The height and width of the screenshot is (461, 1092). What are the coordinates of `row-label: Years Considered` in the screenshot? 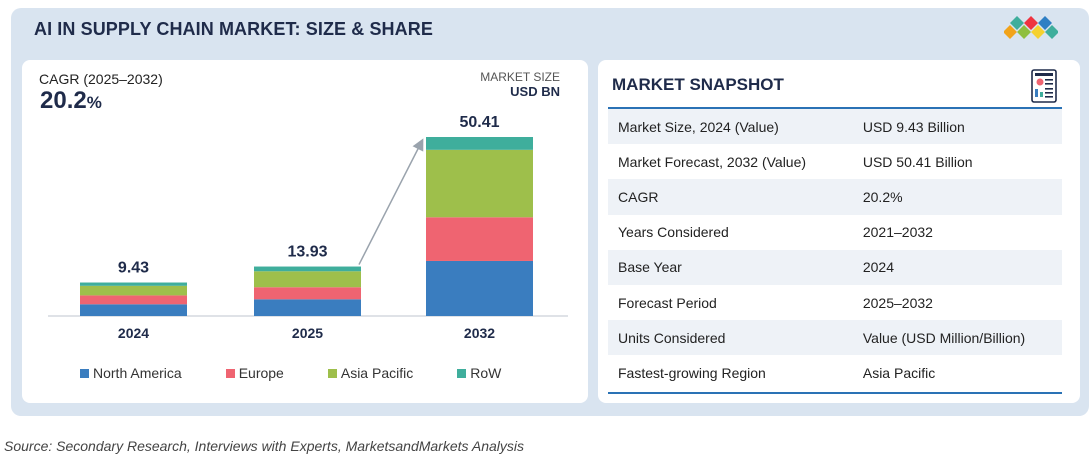 It's located at (727, 232).